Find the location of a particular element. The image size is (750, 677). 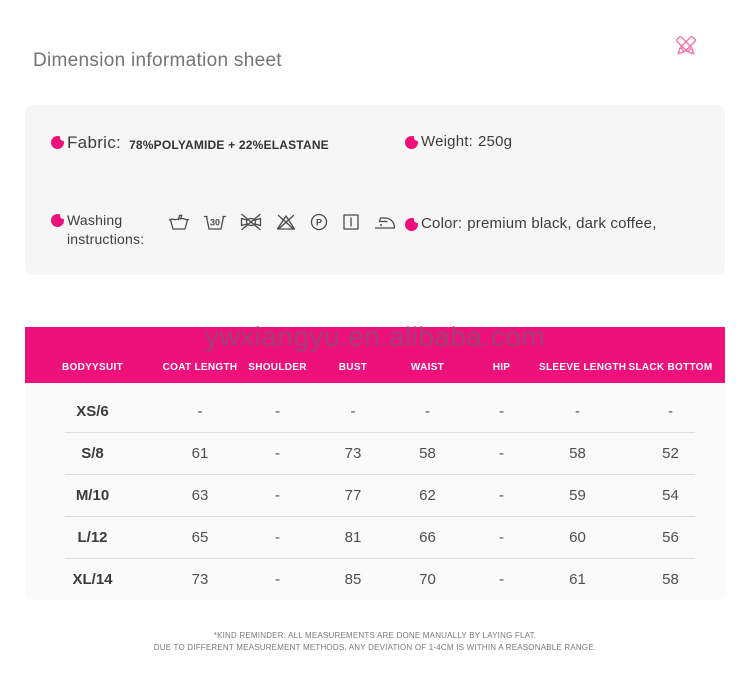

table-row: XS/6 - - - - - - - is located at coordinates (375, 411).